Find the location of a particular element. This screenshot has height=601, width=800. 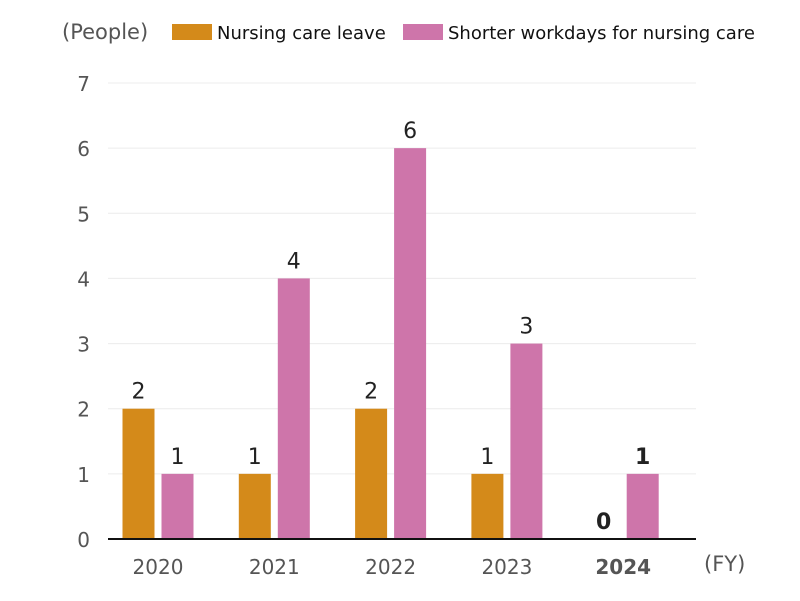

bar-shorter-workdays-2024 is located at coordinates (642, 506).